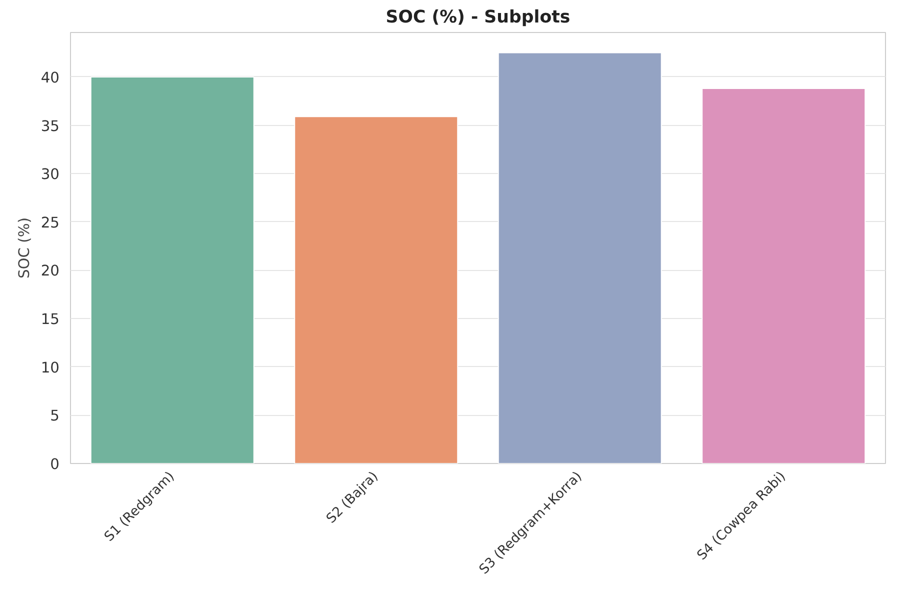 The image size is (909, 589). Describe the element at coordinates (50, 319) in the screenshot. I see `y-tick-label: 15` at that location.